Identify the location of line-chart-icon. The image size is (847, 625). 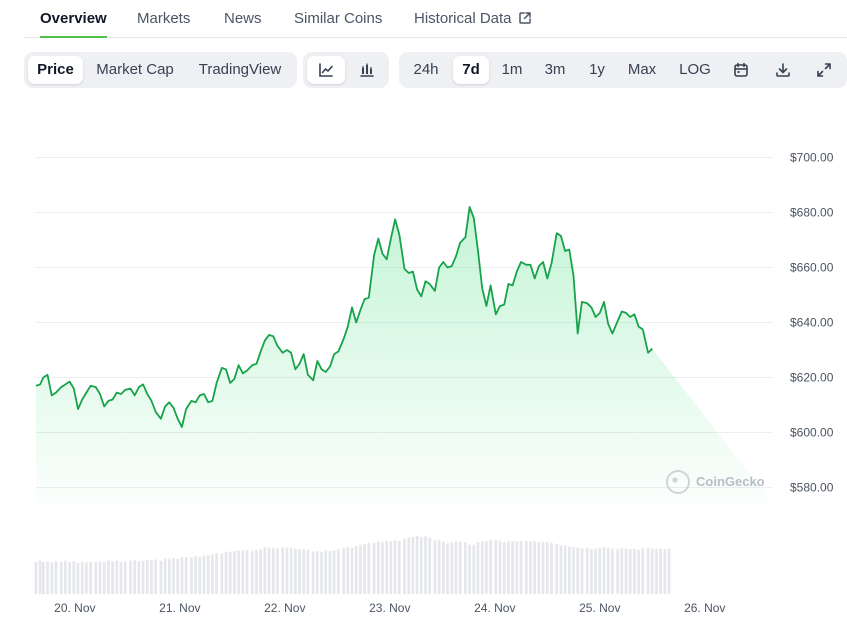
(326, 70).